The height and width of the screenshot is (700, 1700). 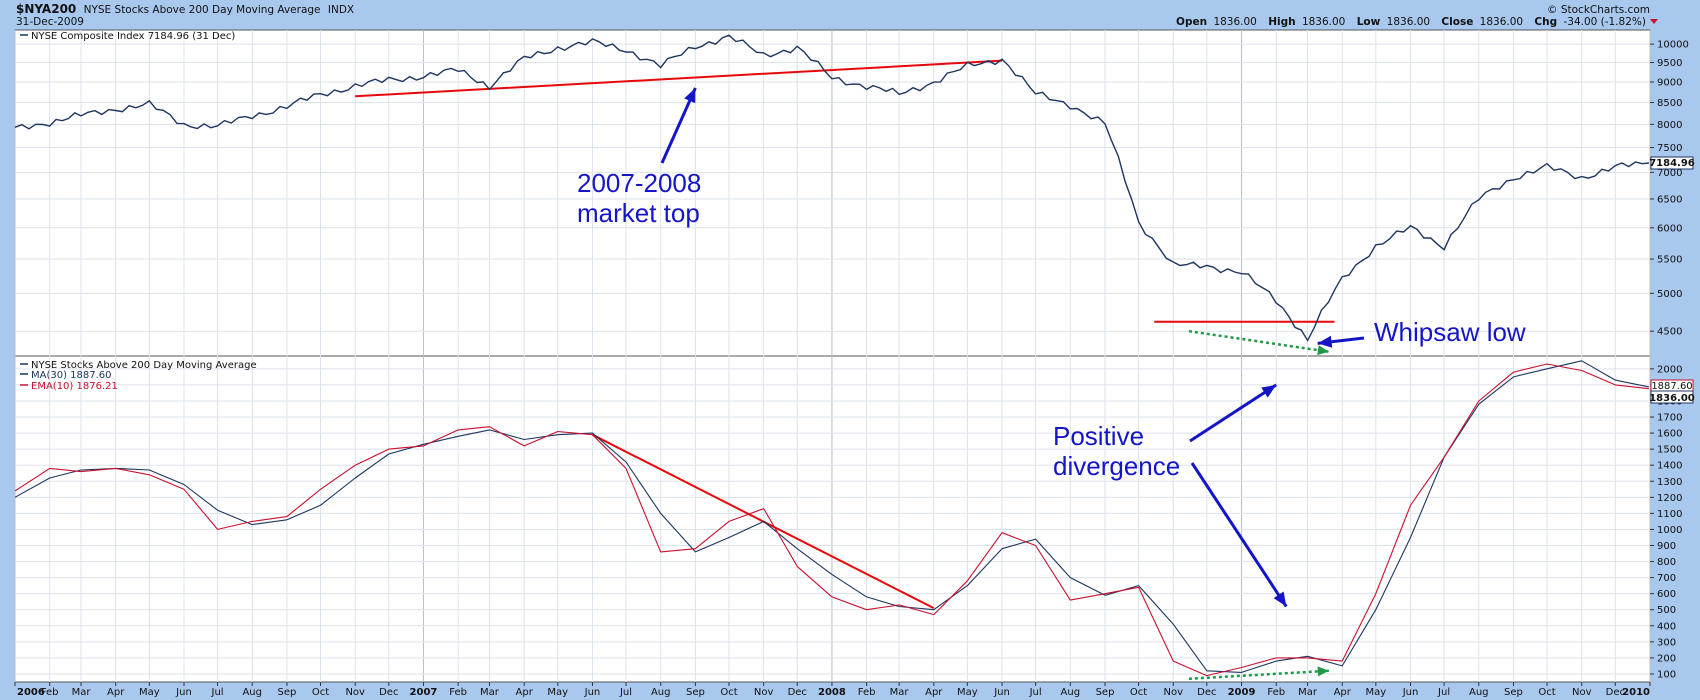 What do you see at coordinates (1673, 45) in the screenshot?
I see `price-y-tick-label: 10000` at bounding box center [1673, 45].